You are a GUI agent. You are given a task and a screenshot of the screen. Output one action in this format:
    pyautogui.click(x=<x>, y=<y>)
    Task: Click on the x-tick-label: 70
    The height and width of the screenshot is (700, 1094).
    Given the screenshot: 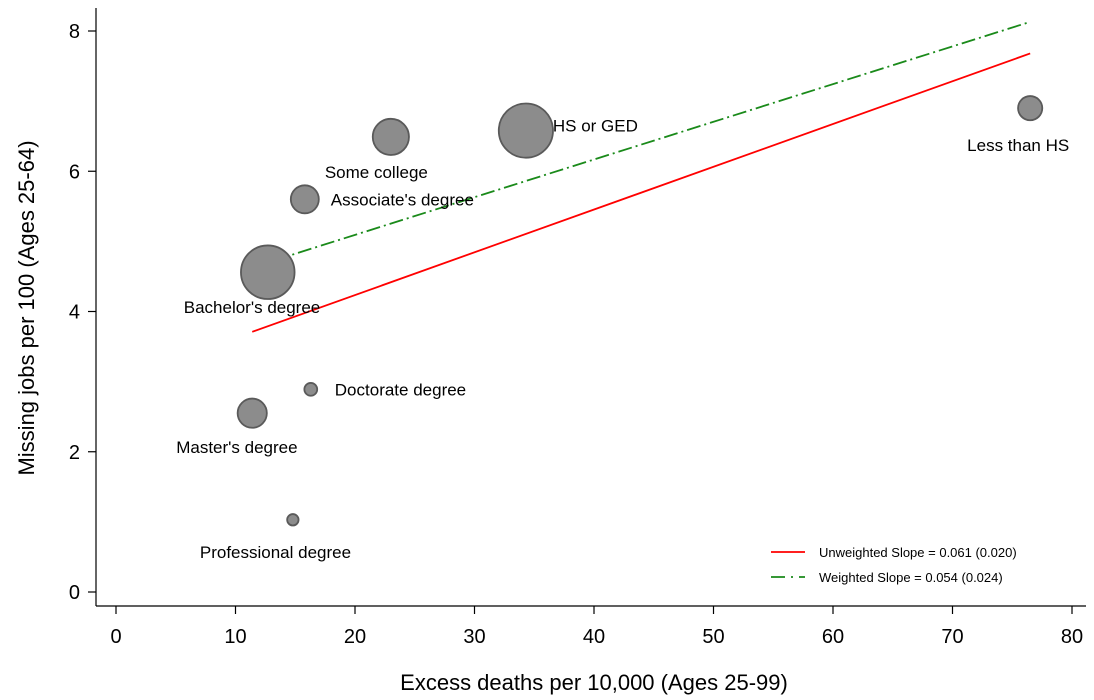 What is the action you would take?
    pyautogui.click(x=952, y=637)
    